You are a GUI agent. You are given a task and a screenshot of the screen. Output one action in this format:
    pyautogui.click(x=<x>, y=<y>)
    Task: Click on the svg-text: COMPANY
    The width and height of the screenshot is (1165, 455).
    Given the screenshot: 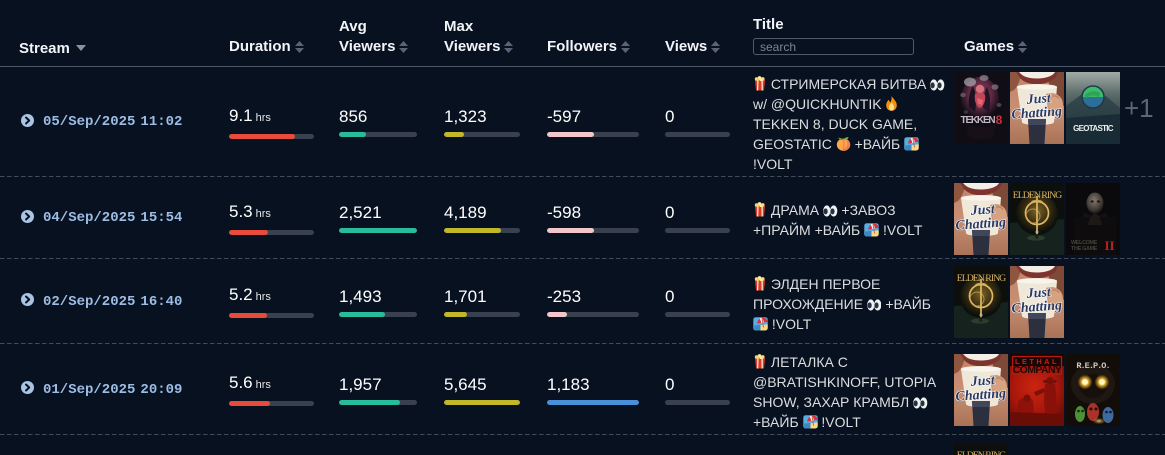 What is the action you would take?
    pyautogui.click(x=1037, y=370)
    